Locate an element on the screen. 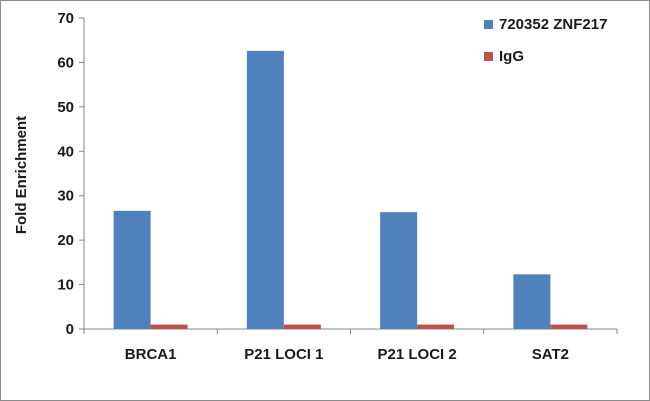 This screenshot has height=401, width=650. x-tick-label: P21 LOCI 1 is located at coordinates (283, 354).